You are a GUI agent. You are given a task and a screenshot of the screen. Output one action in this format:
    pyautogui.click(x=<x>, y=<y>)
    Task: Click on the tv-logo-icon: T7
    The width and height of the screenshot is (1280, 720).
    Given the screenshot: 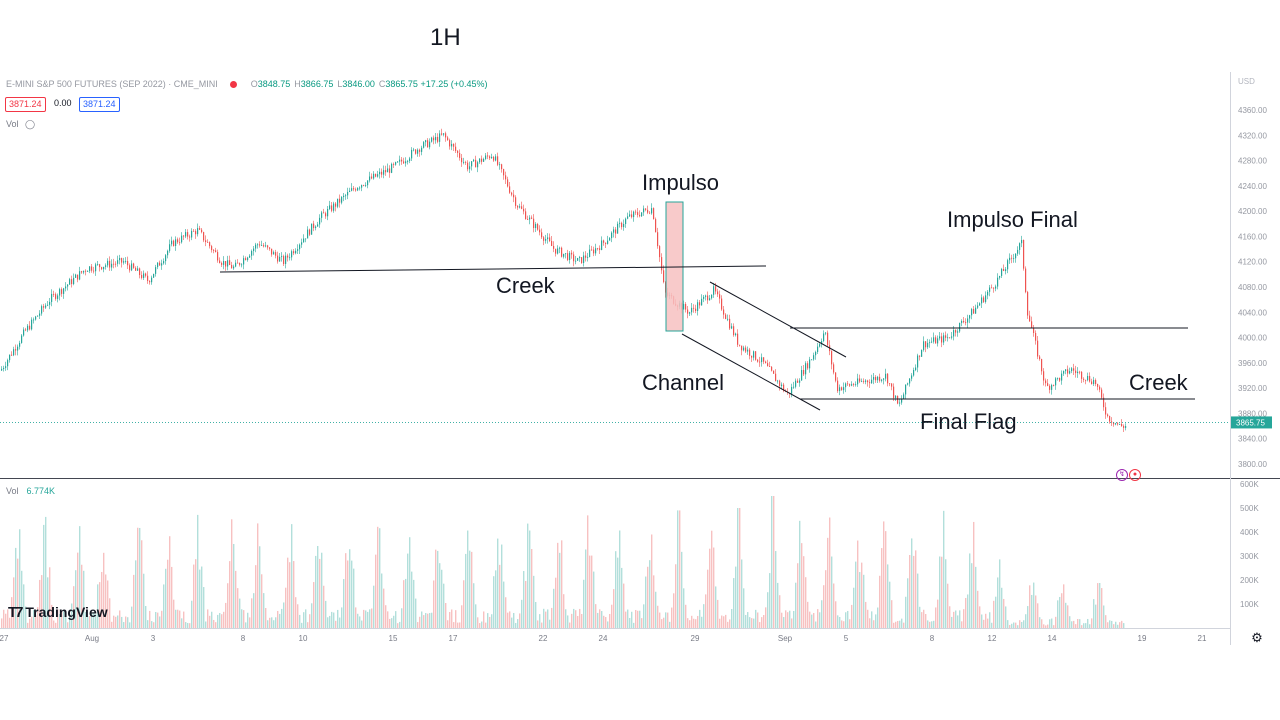 What is the action you would take?
    pyautogui.click(x=15, y=612)
    